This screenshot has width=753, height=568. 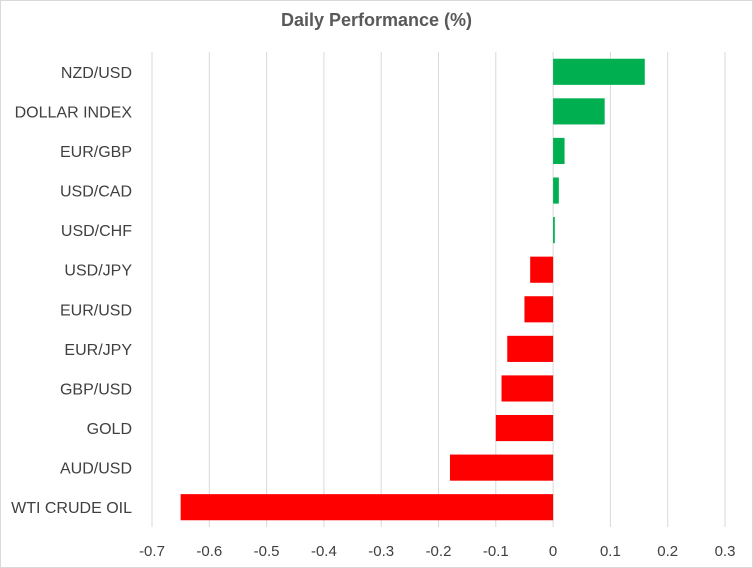 I want to click on category-label: DOLLAR INDEX, so click(x=74, y=112).